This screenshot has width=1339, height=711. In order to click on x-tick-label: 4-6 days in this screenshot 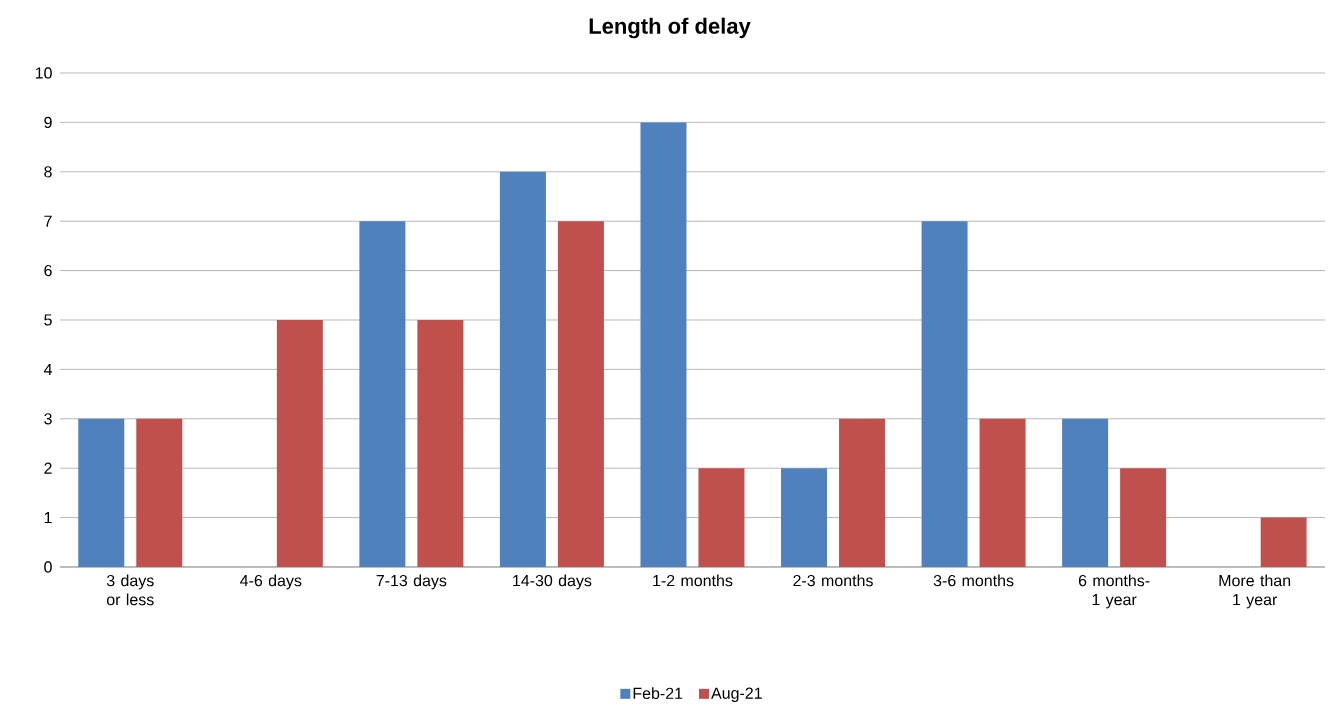, I will do `click(271, 582)`.